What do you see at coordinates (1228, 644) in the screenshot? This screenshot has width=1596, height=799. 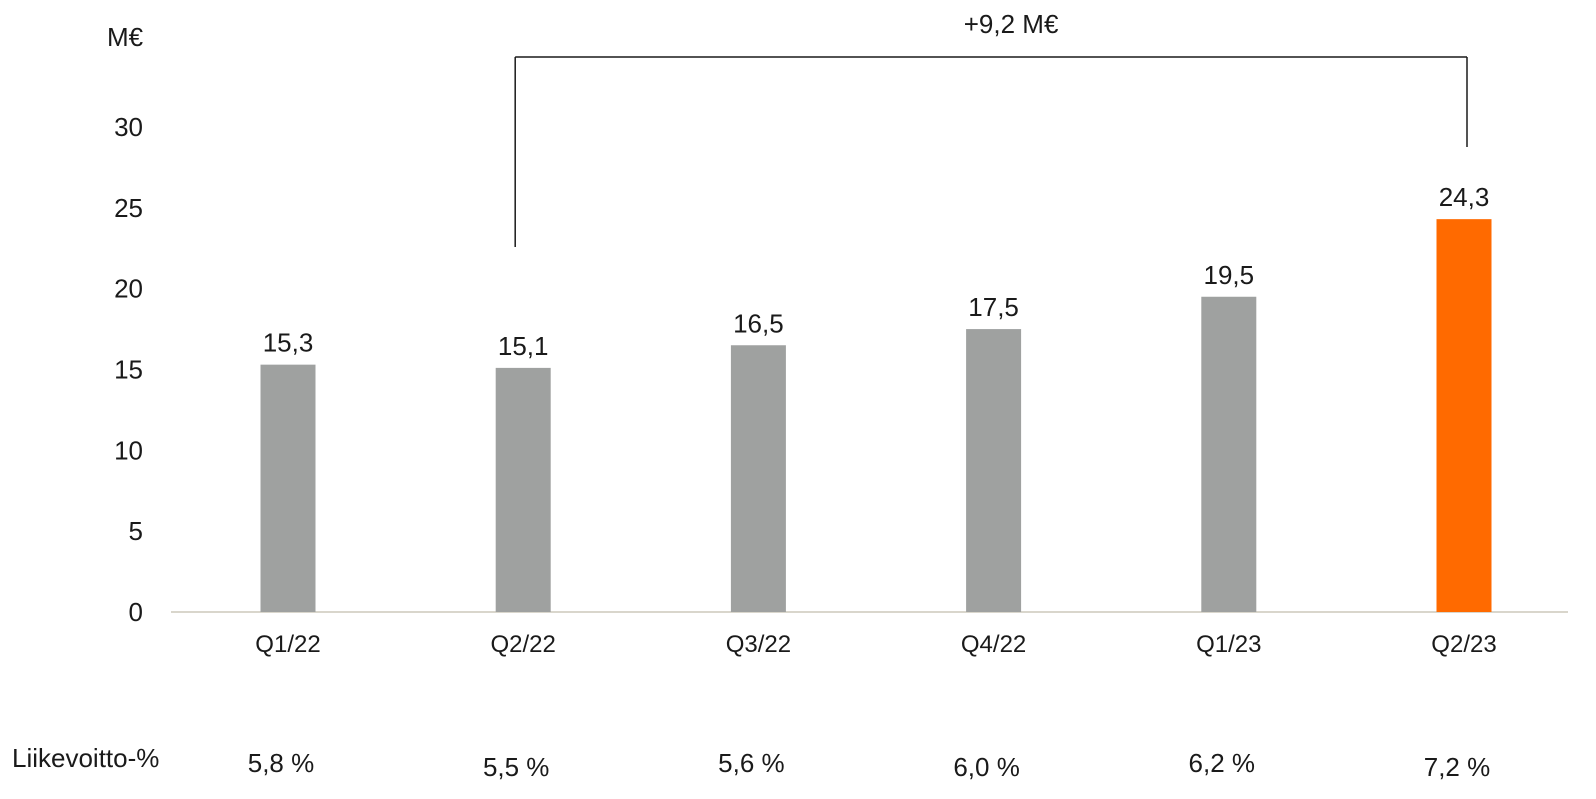 I see `x-tick-label: Q1/23` at bounding box center [1228, 644].